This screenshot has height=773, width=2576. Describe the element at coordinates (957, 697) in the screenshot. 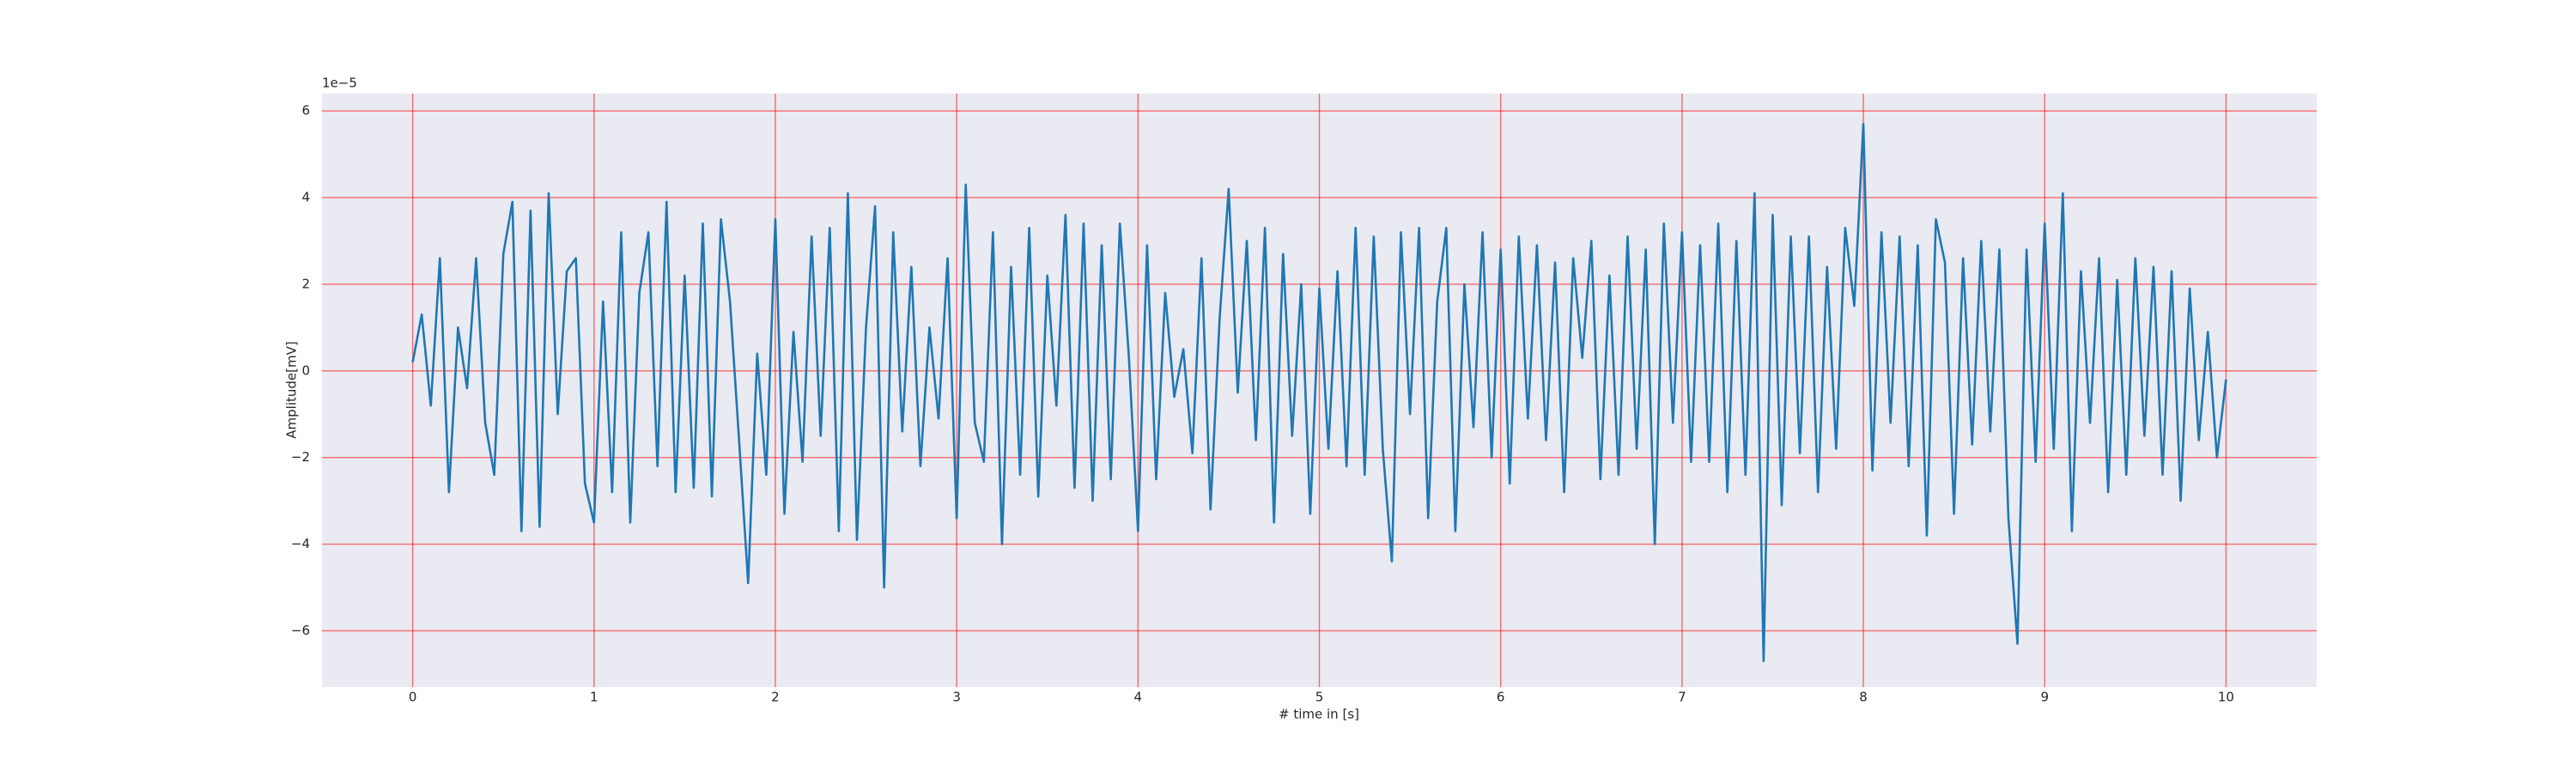

I see `x-tick-label: 3` at that location.